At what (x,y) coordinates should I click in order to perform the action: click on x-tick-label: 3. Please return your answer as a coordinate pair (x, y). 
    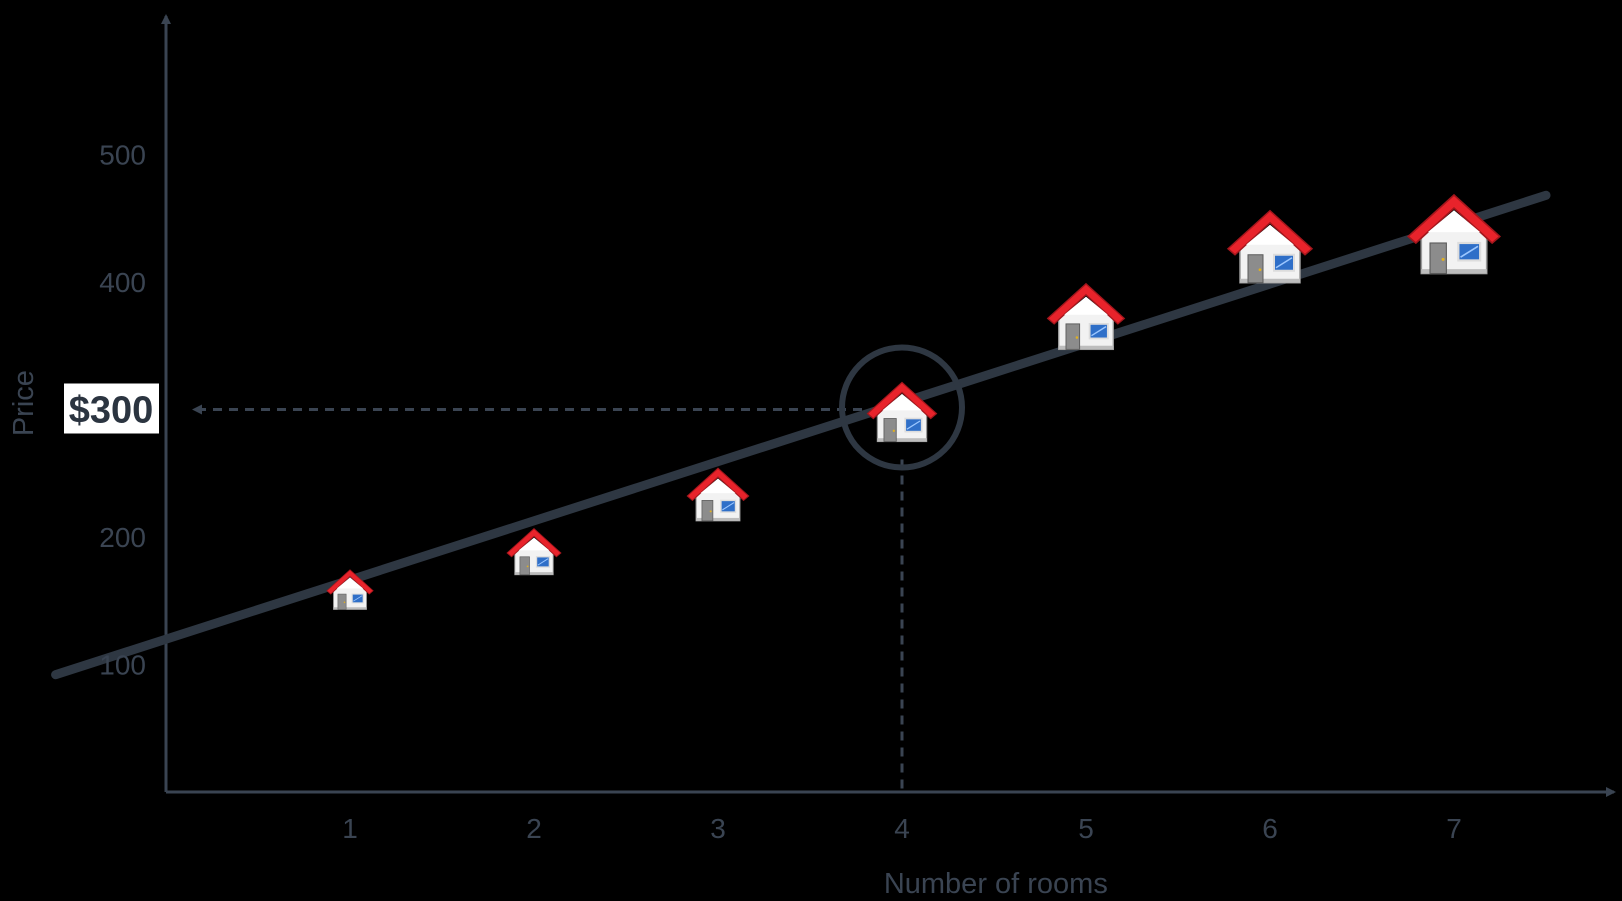
    Looking at the image, I should click on (718, 828).